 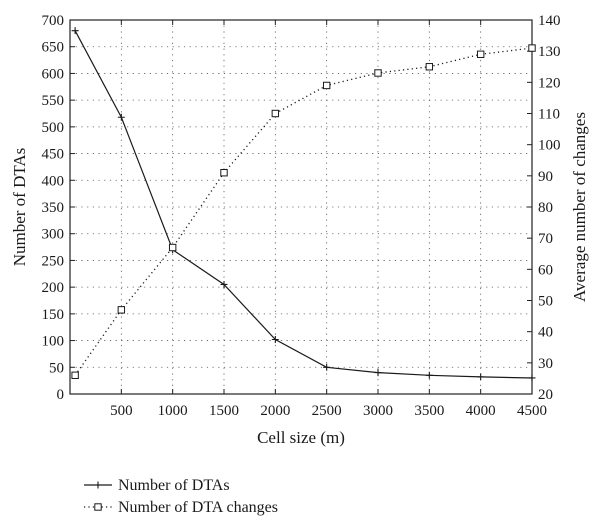 I want to click on left-y-tick-label: 450, so click(x=53, y=155).